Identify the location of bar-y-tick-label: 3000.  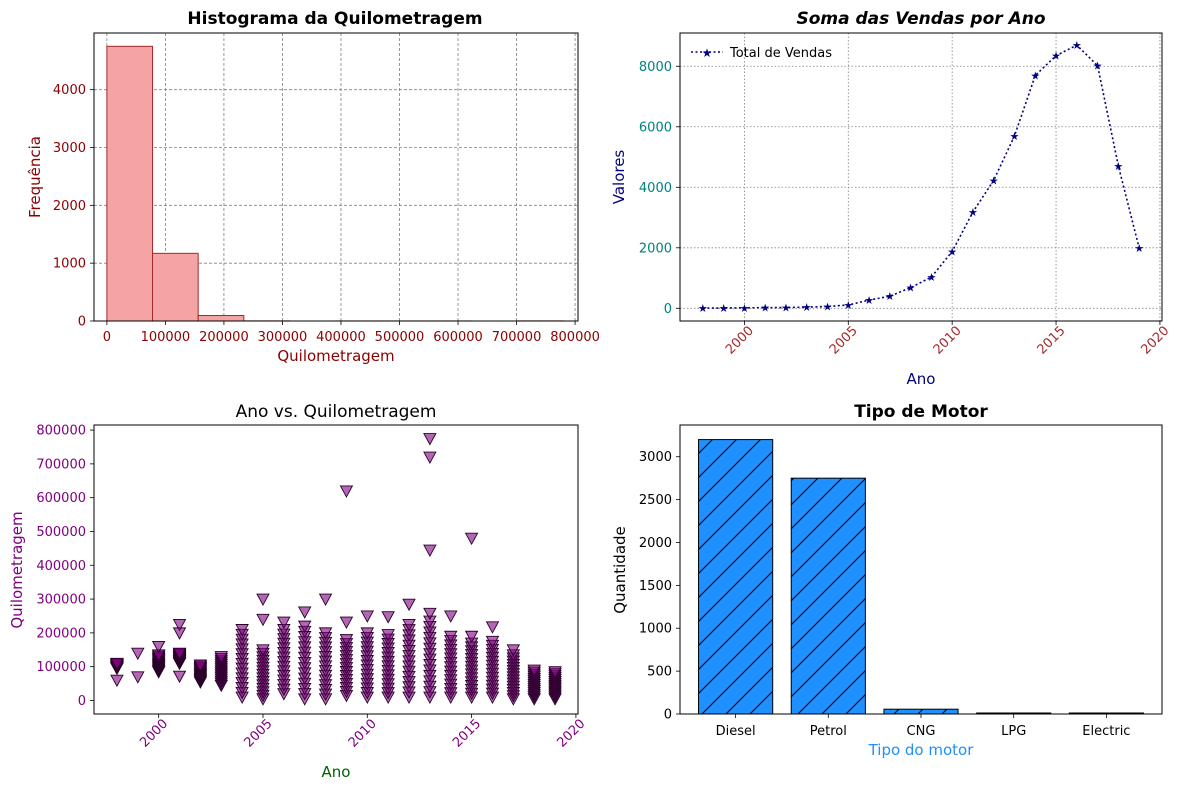
(655, 457).